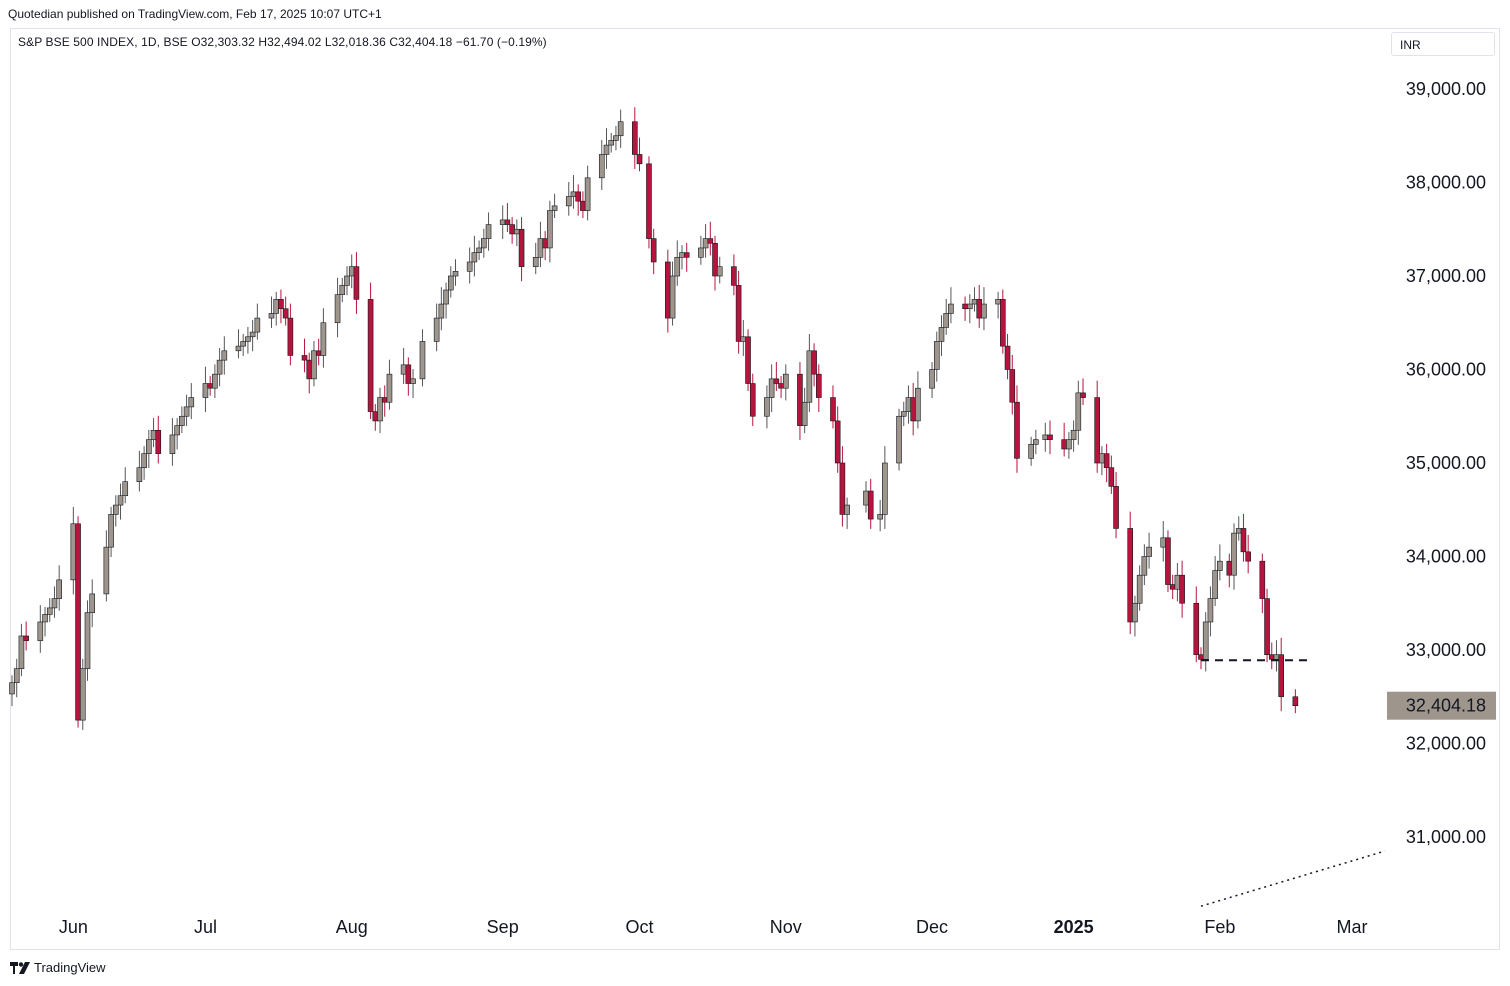 The width and height of the screenshot is (1510, 986). I want to click on tradingview-brand: TradingView, so click(58, 967).